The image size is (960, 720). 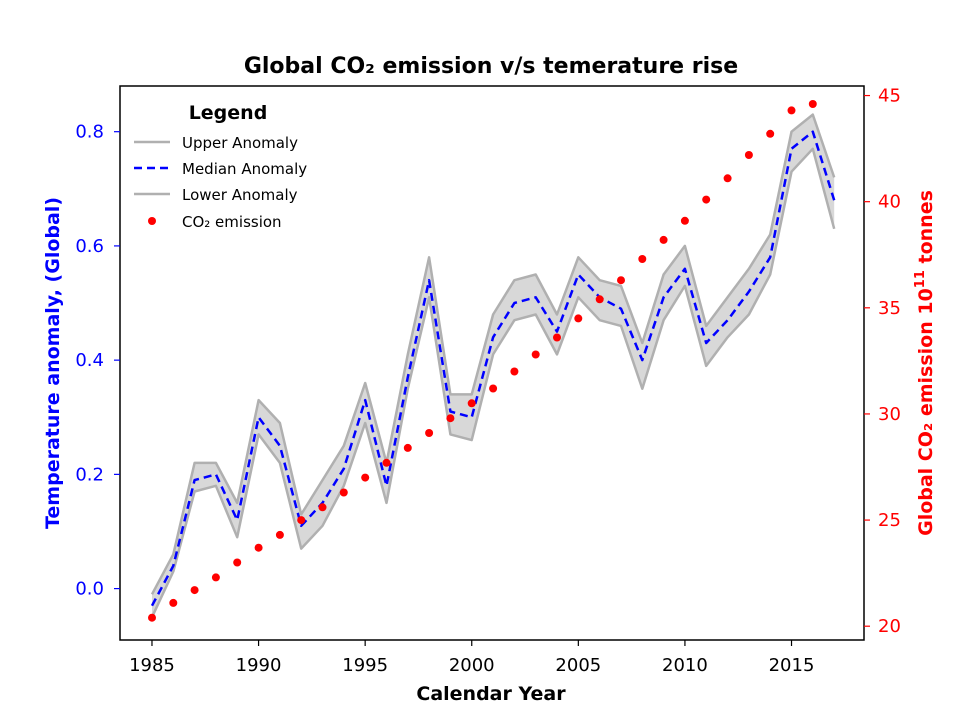 I want to click on y-right-axis-label: Global CO₂ emission 1011 tonnes, so click(x=925, y=363).